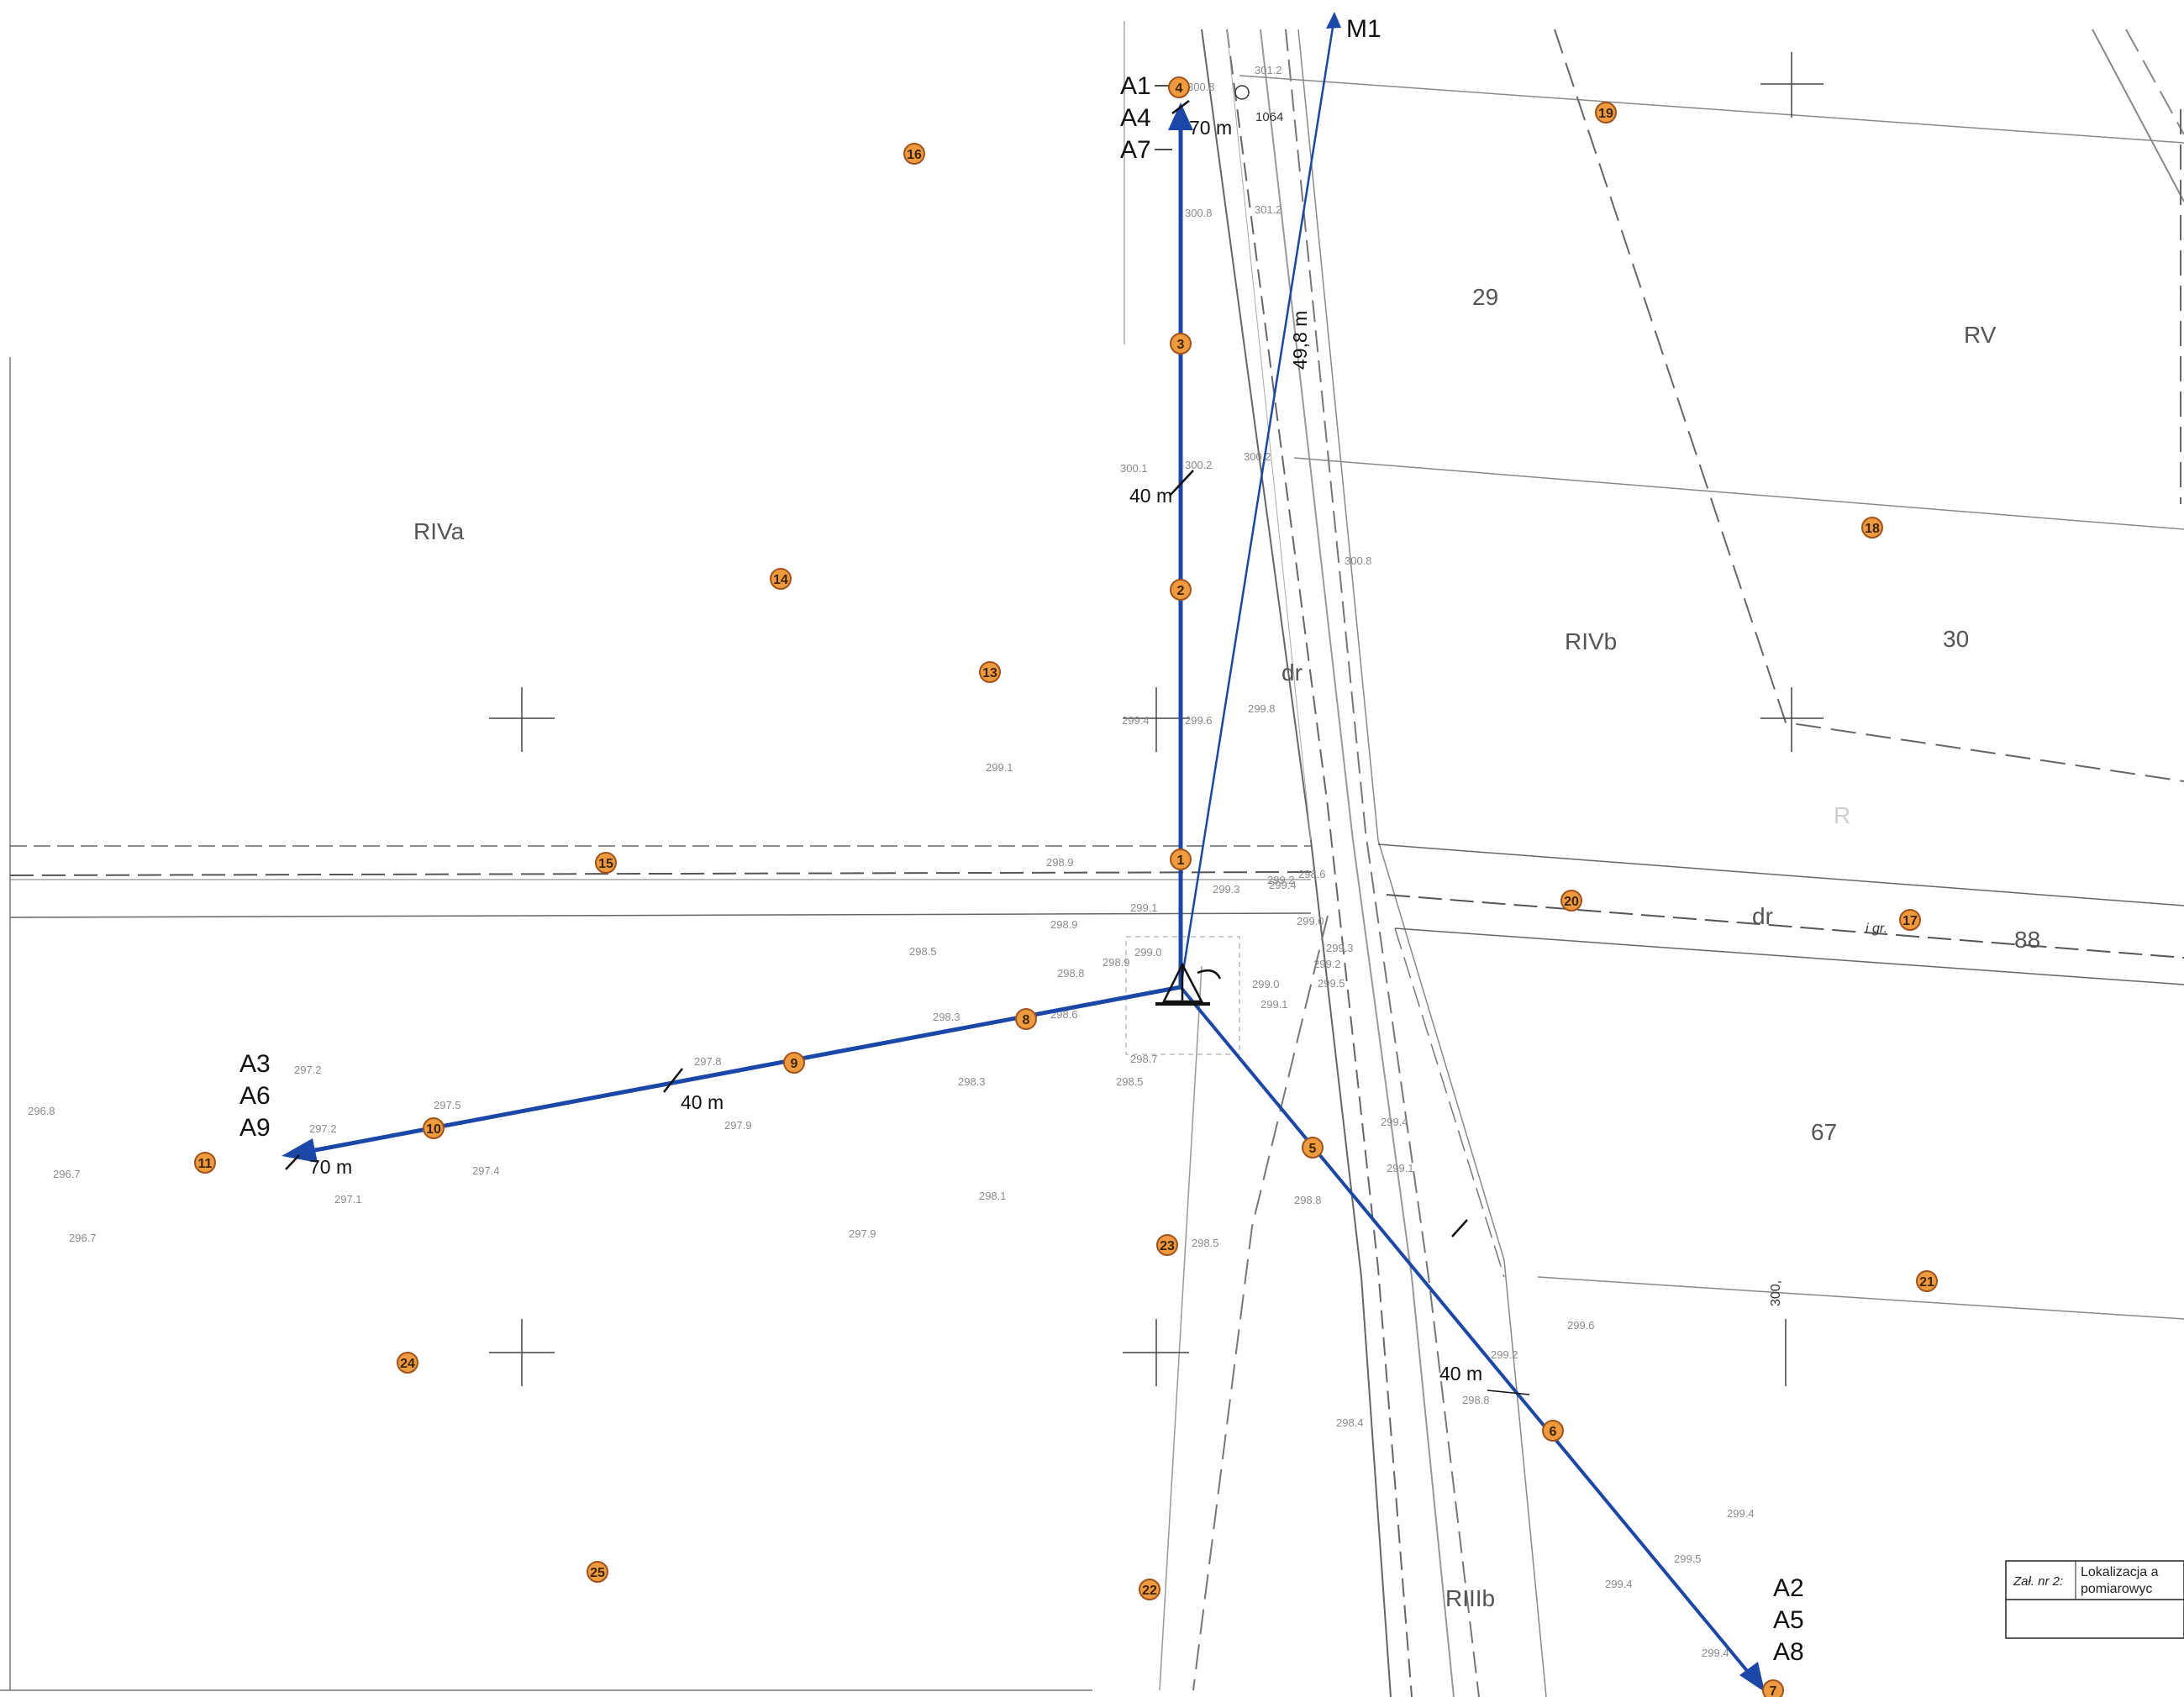 The height and width of the screenshot is (1697, 2184). I want to click on measurement-point-20: 20, so click(1571, 901).